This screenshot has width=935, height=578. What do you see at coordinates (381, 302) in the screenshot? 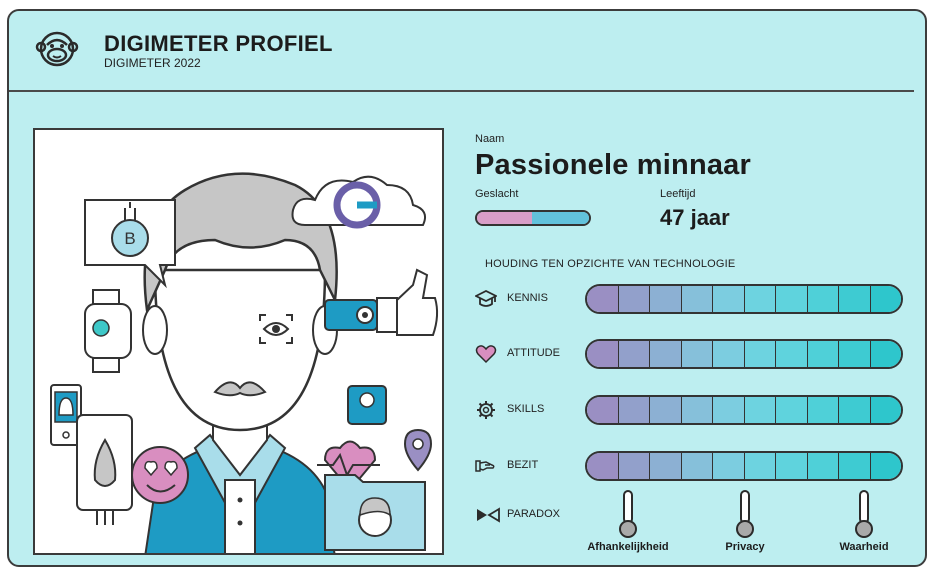
I see `robot-arm-icon` at bounding box center [381, 302].